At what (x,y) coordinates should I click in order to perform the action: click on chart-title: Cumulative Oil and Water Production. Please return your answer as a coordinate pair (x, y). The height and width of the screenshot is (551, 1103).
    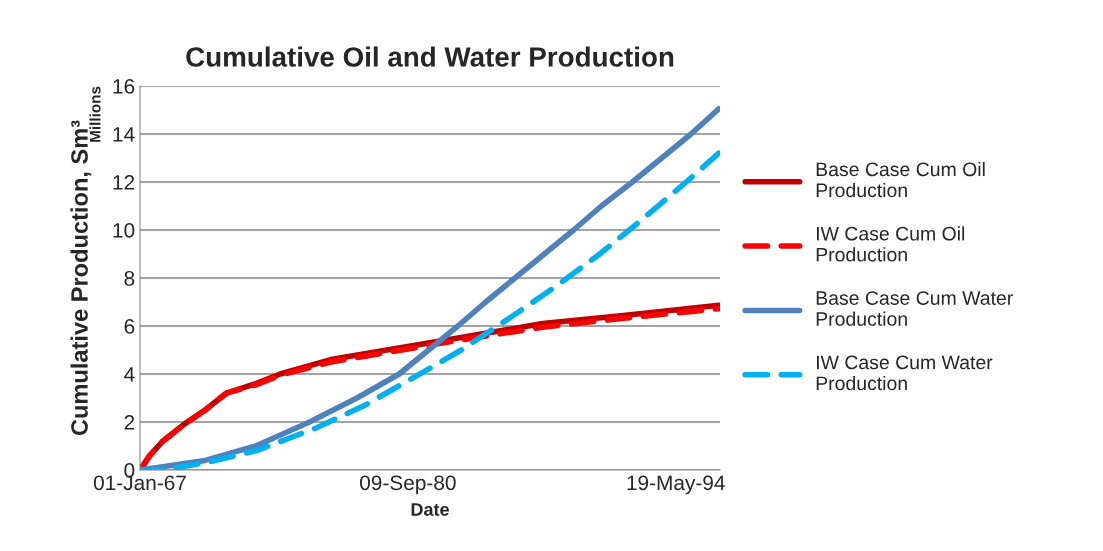
    Looking at the image, I should click on (430, 56).